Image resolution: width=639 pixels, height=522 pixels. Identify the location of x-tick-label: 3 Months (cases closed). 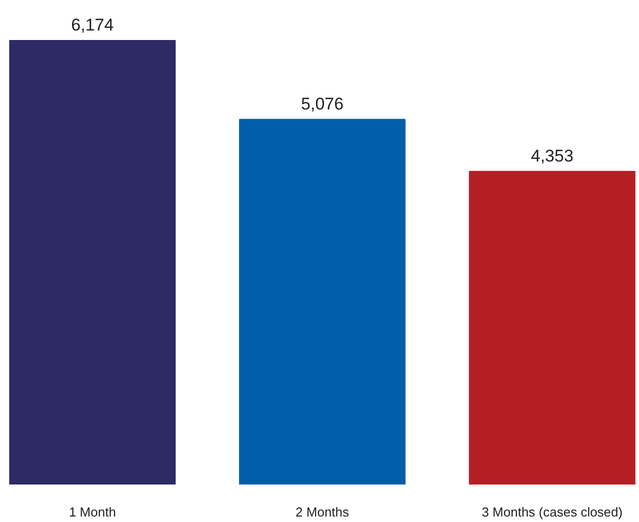
(552, 512).